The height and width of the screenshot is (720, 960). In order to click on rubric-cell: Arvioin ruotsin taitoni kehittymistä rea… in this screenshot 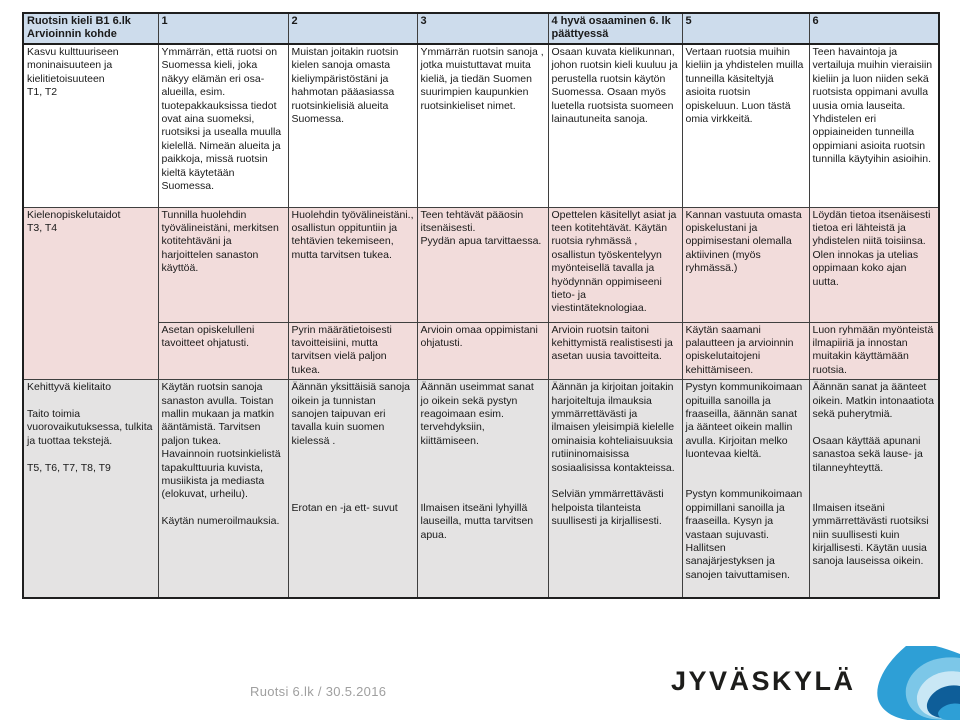, I will do `click(615, 351)`.